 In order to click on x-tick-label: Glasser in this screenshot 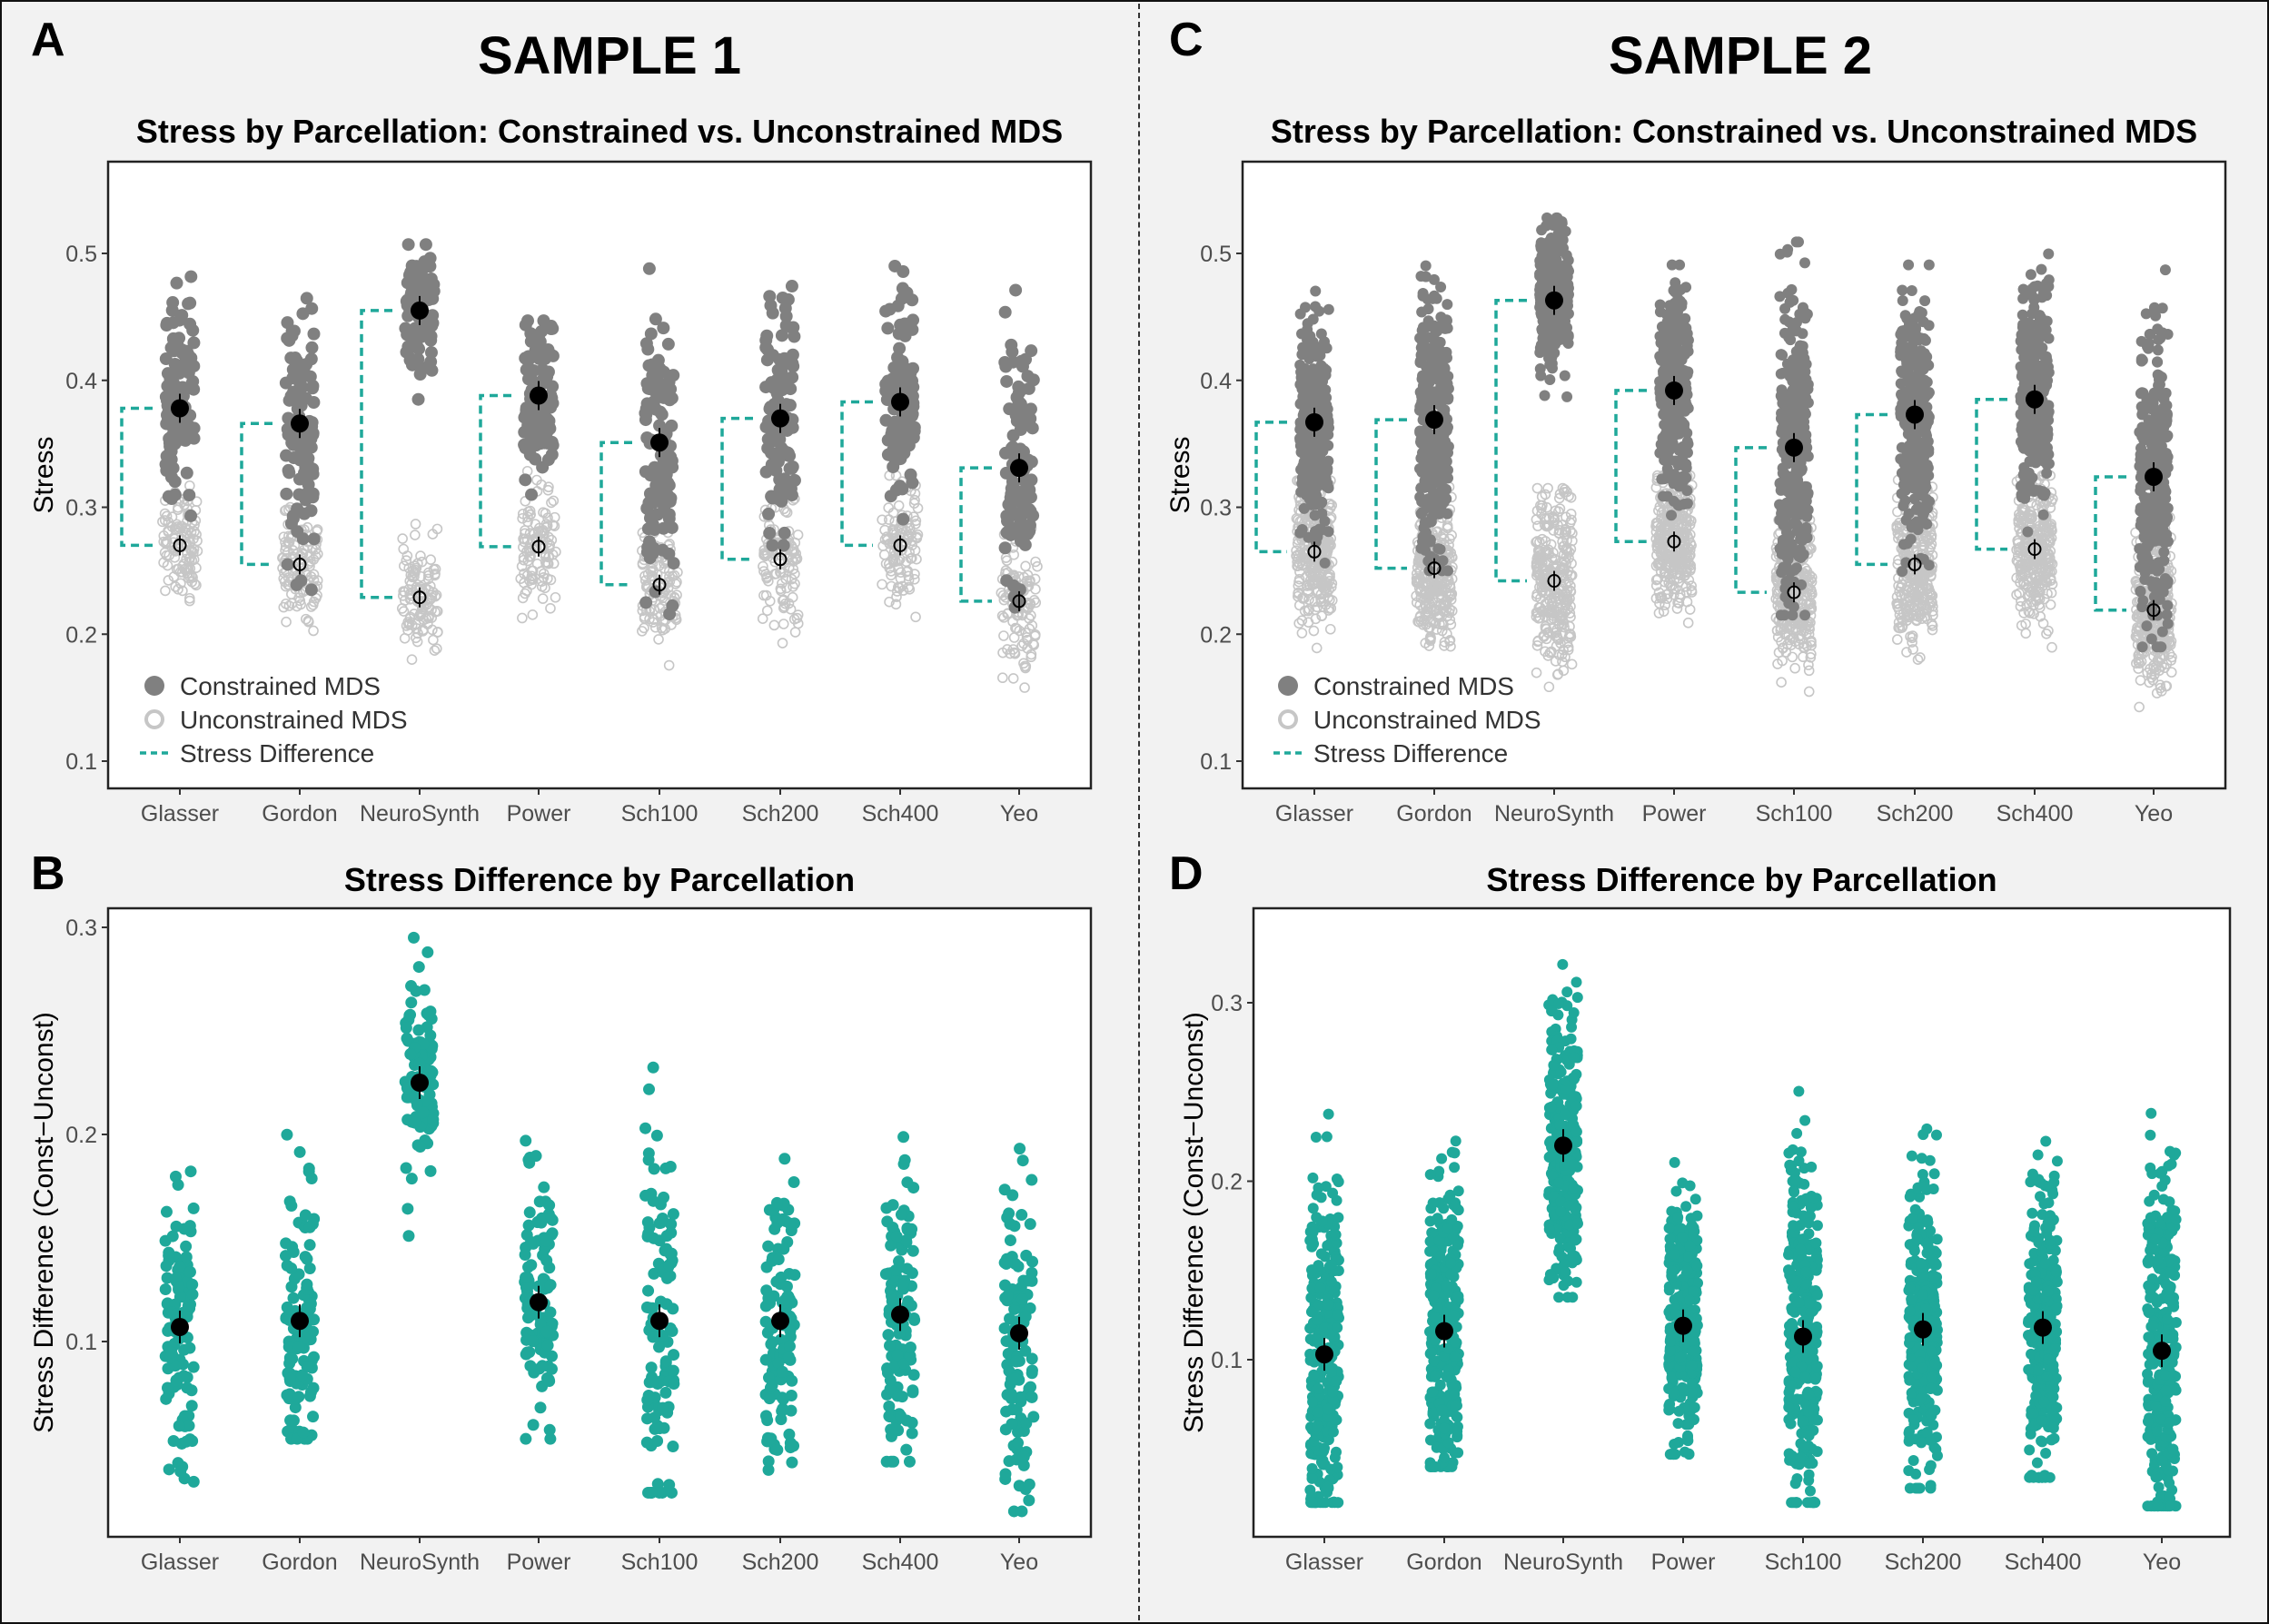, I will do `click(180, 814)`.